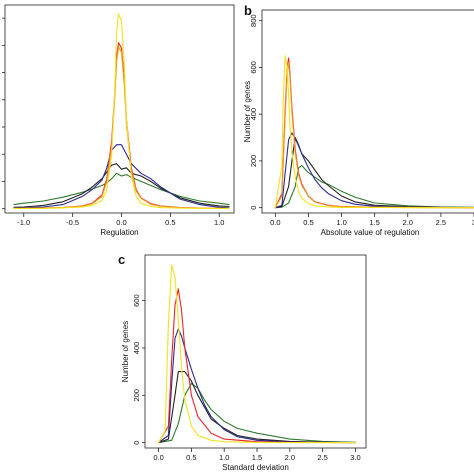 The width and height of the screenshot is (474, 474). I want to click on y-tick-label: 100, so click(0, 181).